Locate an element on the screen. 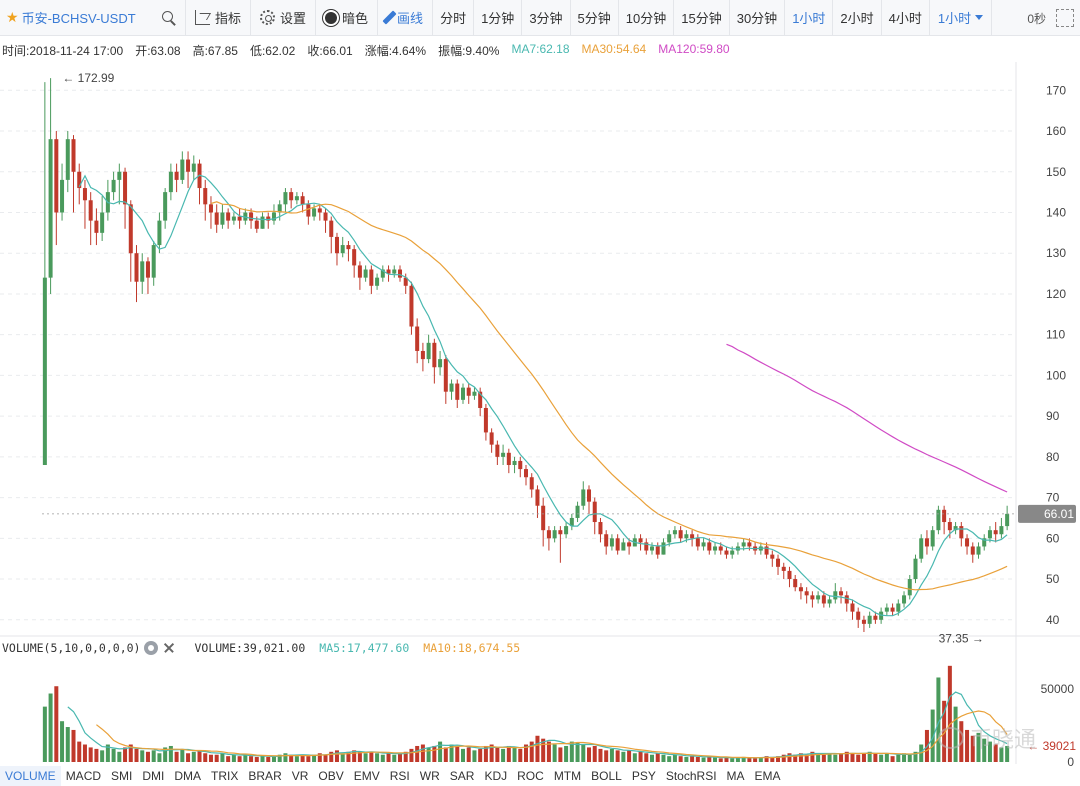 This screenshot has height=786, width=1080. tab-vr: VR is located at coordinates (300, 776).